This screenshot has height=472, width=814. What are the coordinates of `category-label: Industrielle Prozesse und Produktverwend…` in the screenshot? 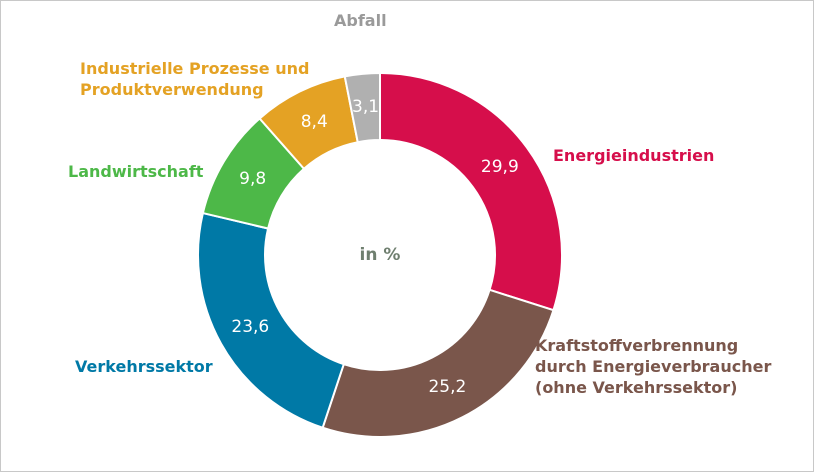 It's located at (195, 79).